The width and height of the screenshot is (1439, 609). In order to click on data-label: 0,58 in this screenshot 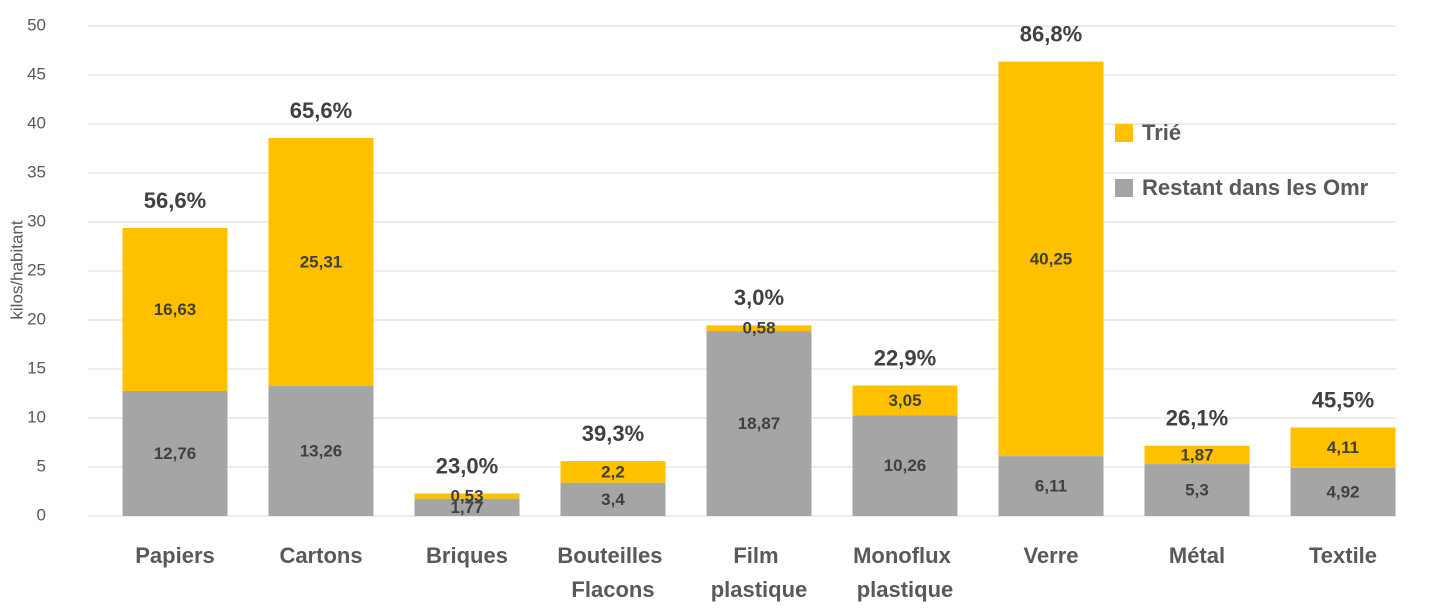, I will do `click(758, 328)`.